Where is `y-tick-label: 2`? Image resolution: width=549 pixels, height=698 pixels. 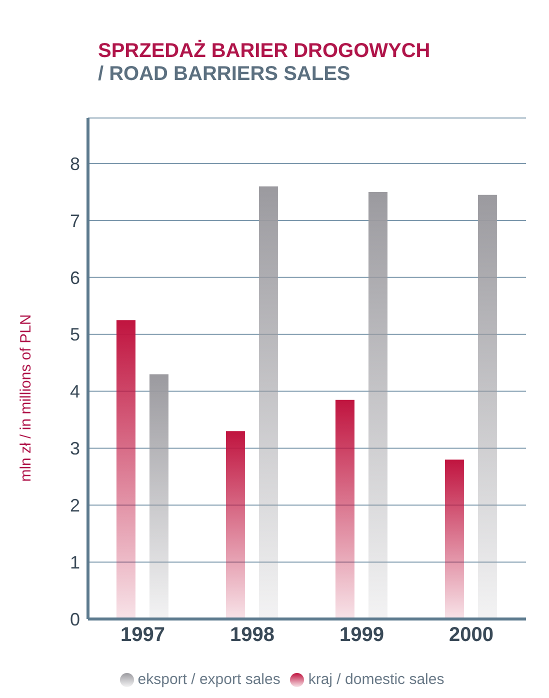
y-tick-label: 2 is located at coordinates (75, 506).